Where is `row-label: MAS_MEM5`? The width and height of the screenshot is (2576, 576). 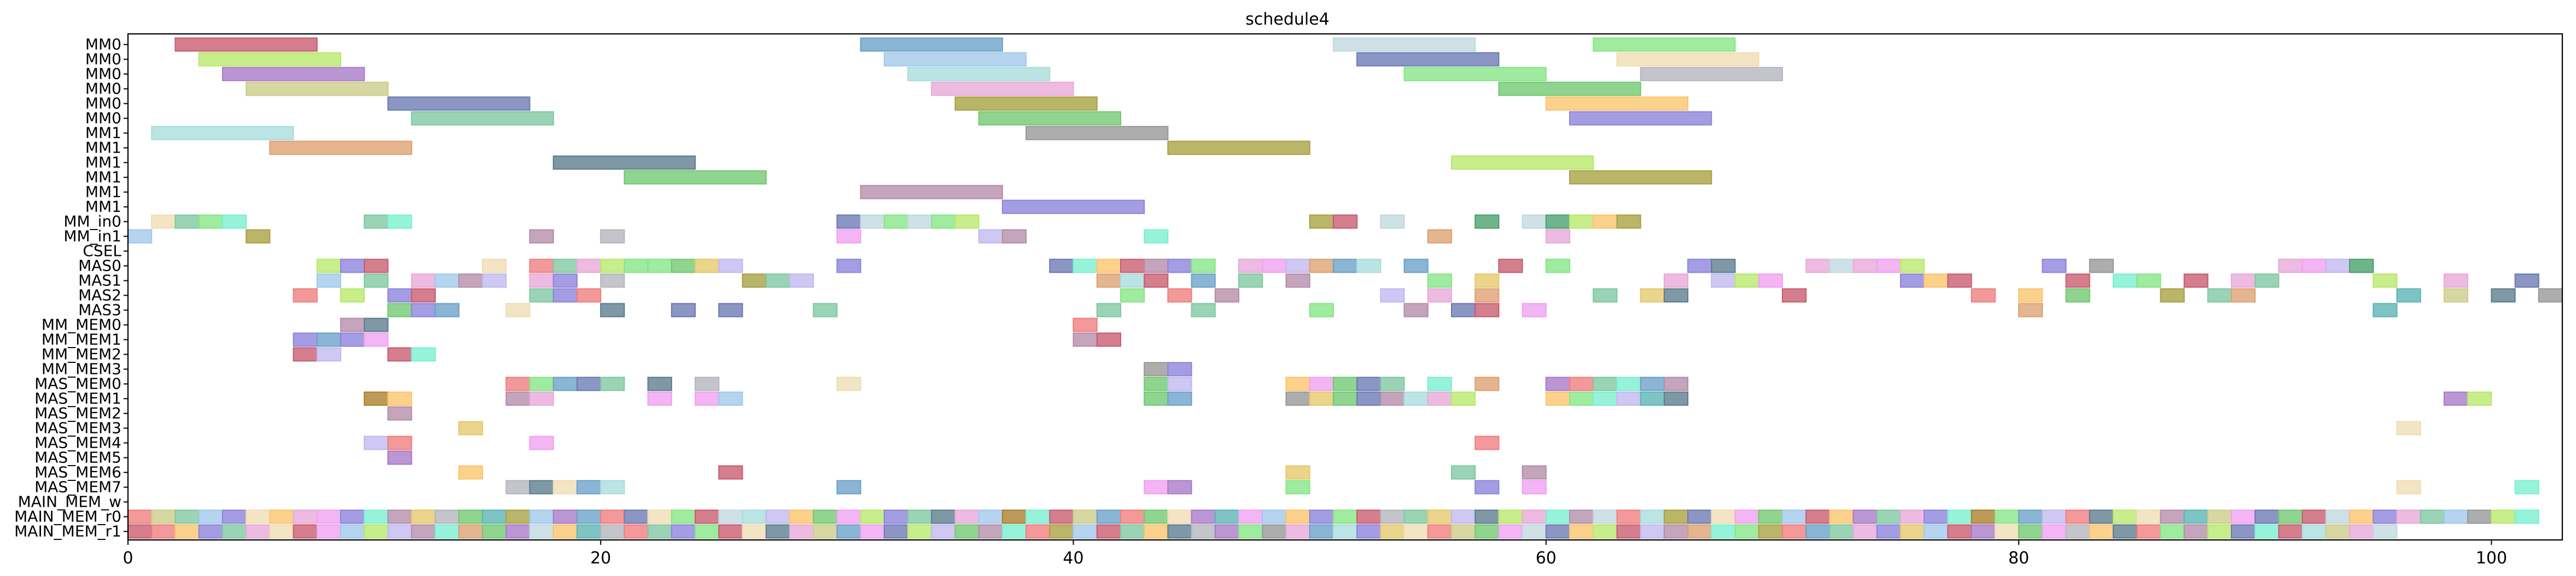
row-label: MAS_MEM5 is located at coordinates (78, 458).